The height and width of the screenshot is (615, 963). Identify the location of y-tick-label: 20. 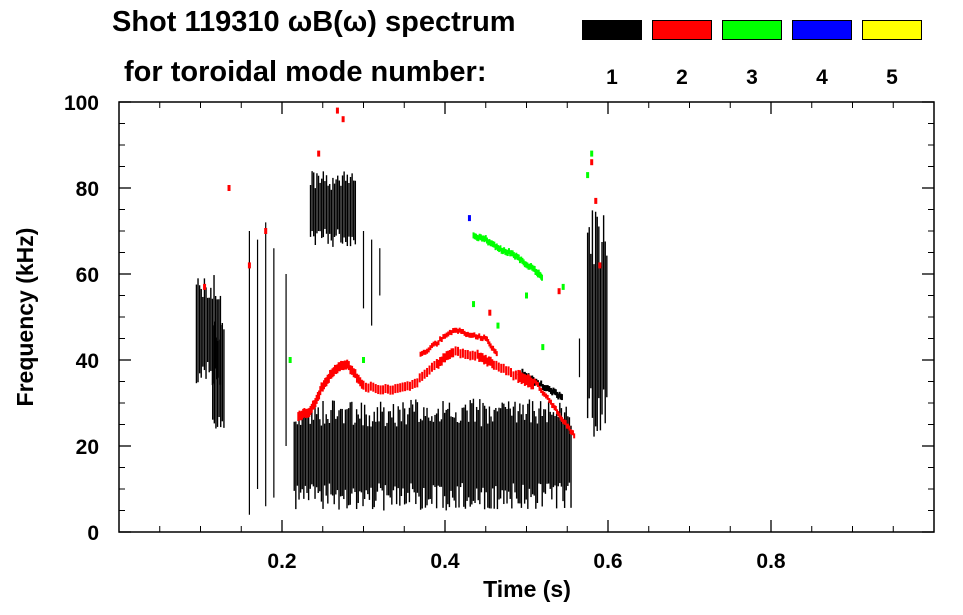
(87, 447).